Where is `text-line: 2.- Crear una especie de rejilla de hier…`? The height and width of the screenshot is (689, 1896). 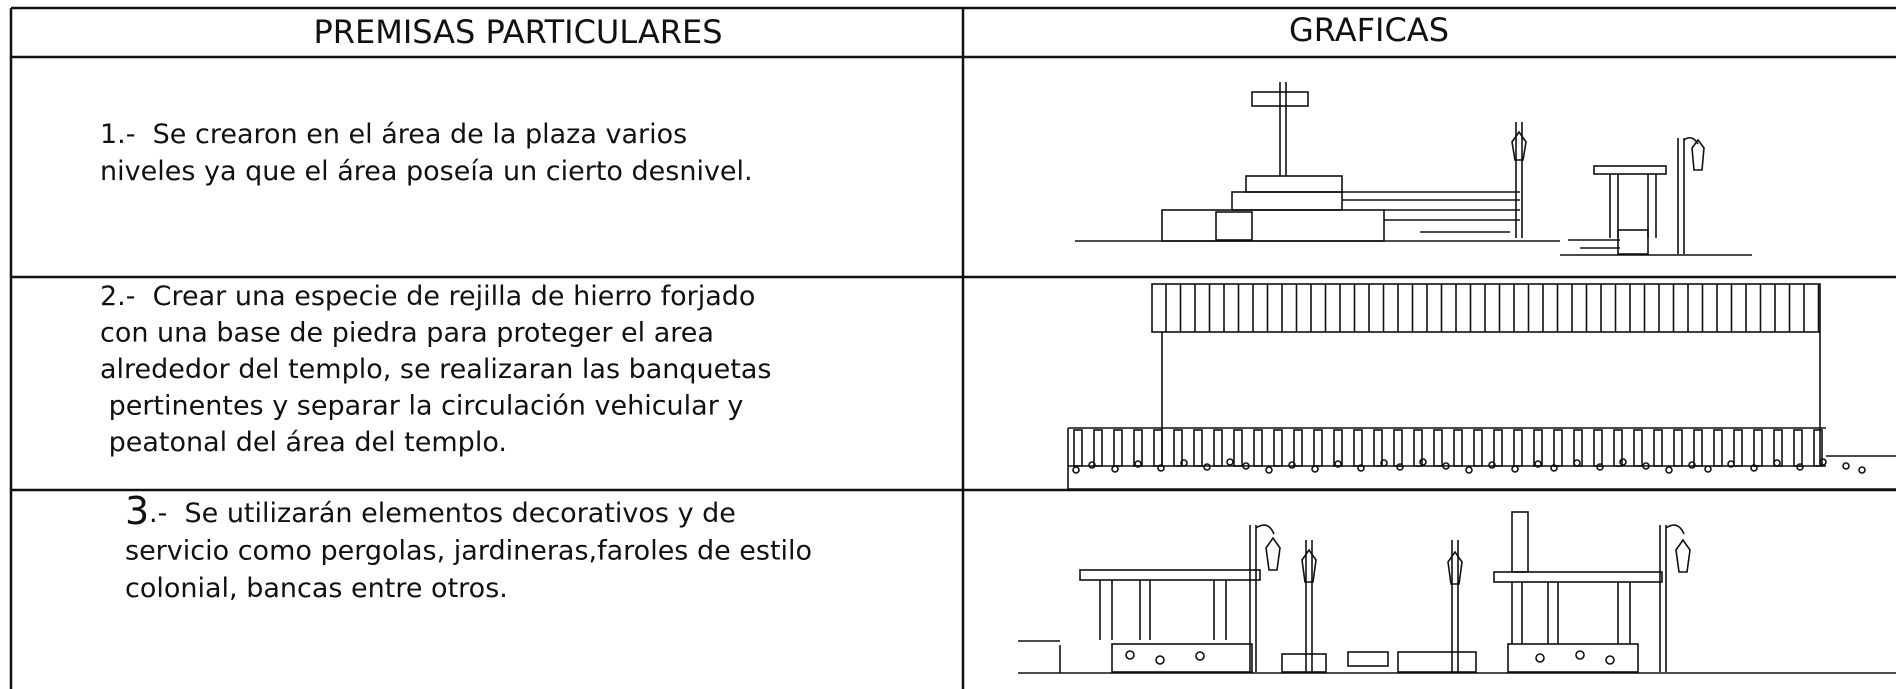
text-line: 2.- Crear una especie de rejilla de hier… is located at coordinates (427, 296).